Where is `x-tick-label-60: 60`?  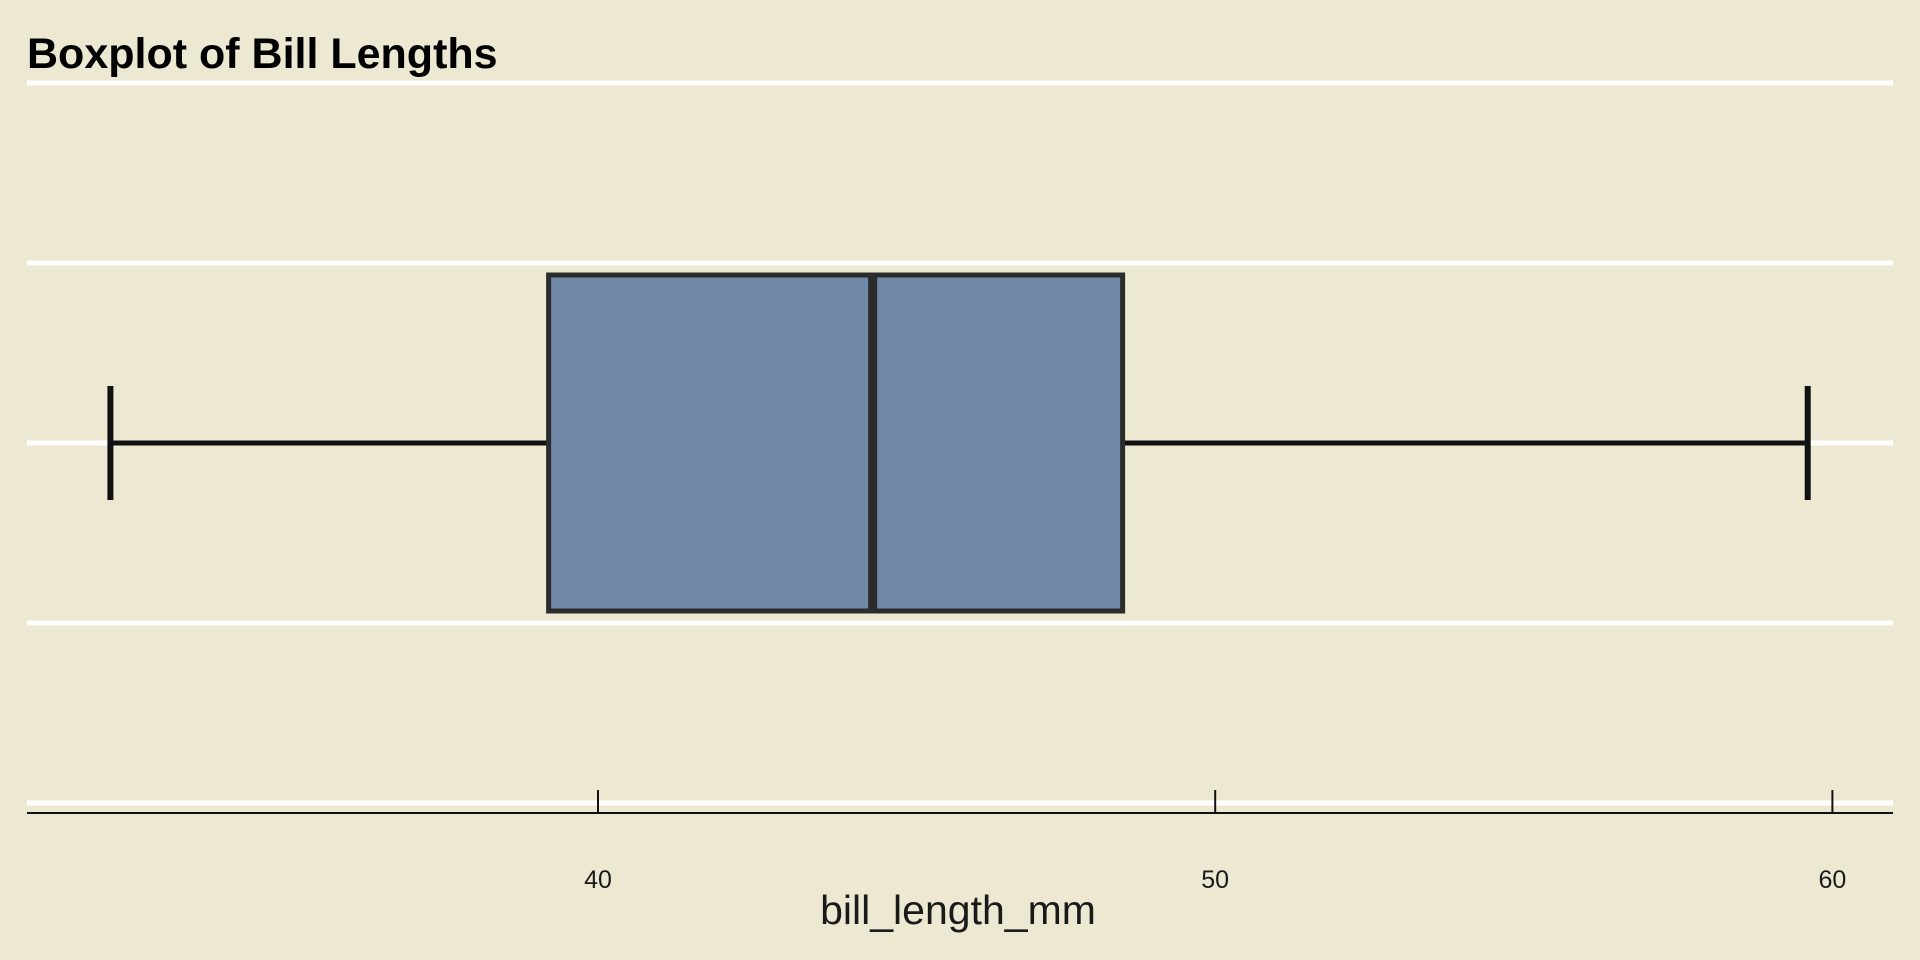
x-tick-label-60: 60 is located at coordinates (1832, 880).